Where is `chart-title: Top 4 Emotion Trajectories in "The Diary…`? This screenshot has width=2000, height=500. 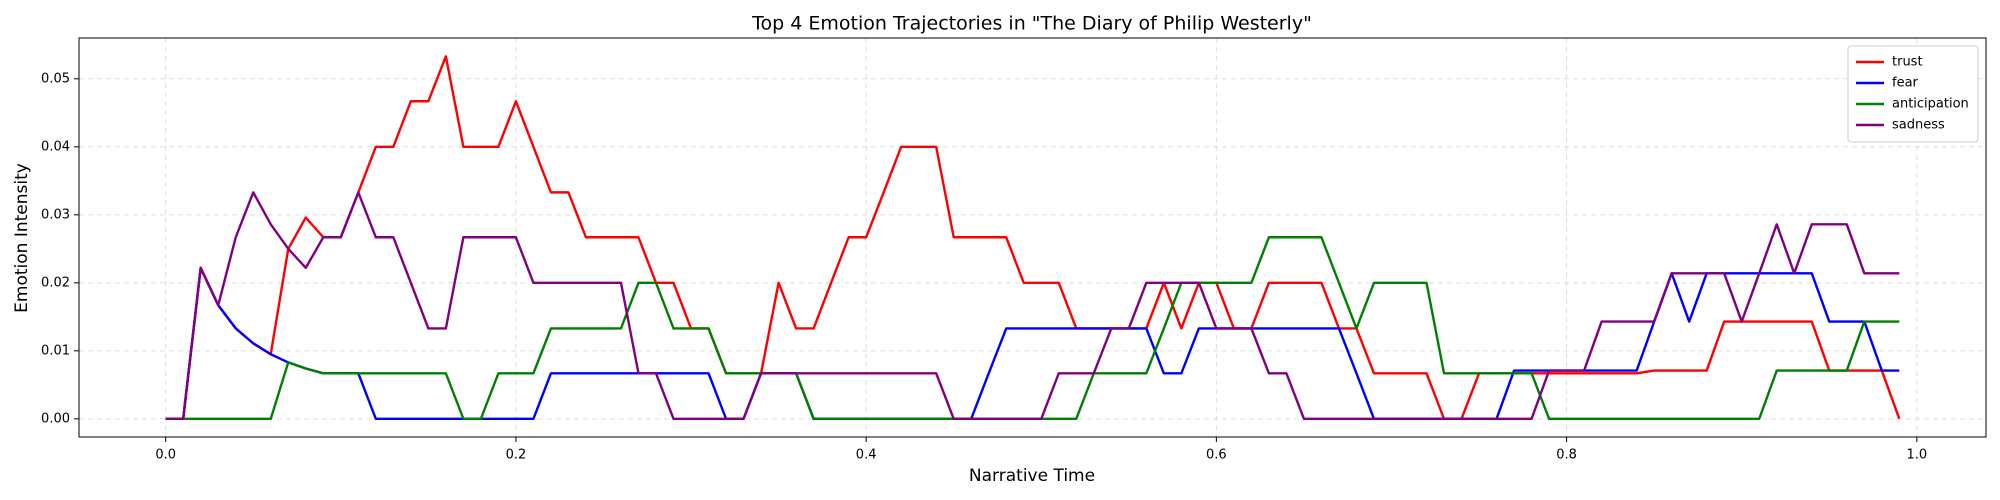 chart-title: Top 4 Emotion Trajectories in "The Diary… is located at coordinates (1031, 24).